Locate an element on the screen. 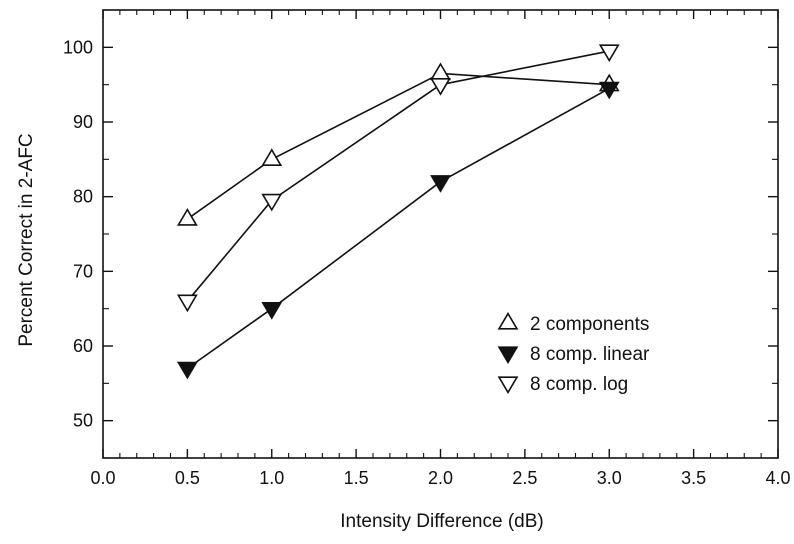 This screenshot has height=544, width=794. x-axis-title: Intensity Difference (dB) is located at coordinates (441, 521).